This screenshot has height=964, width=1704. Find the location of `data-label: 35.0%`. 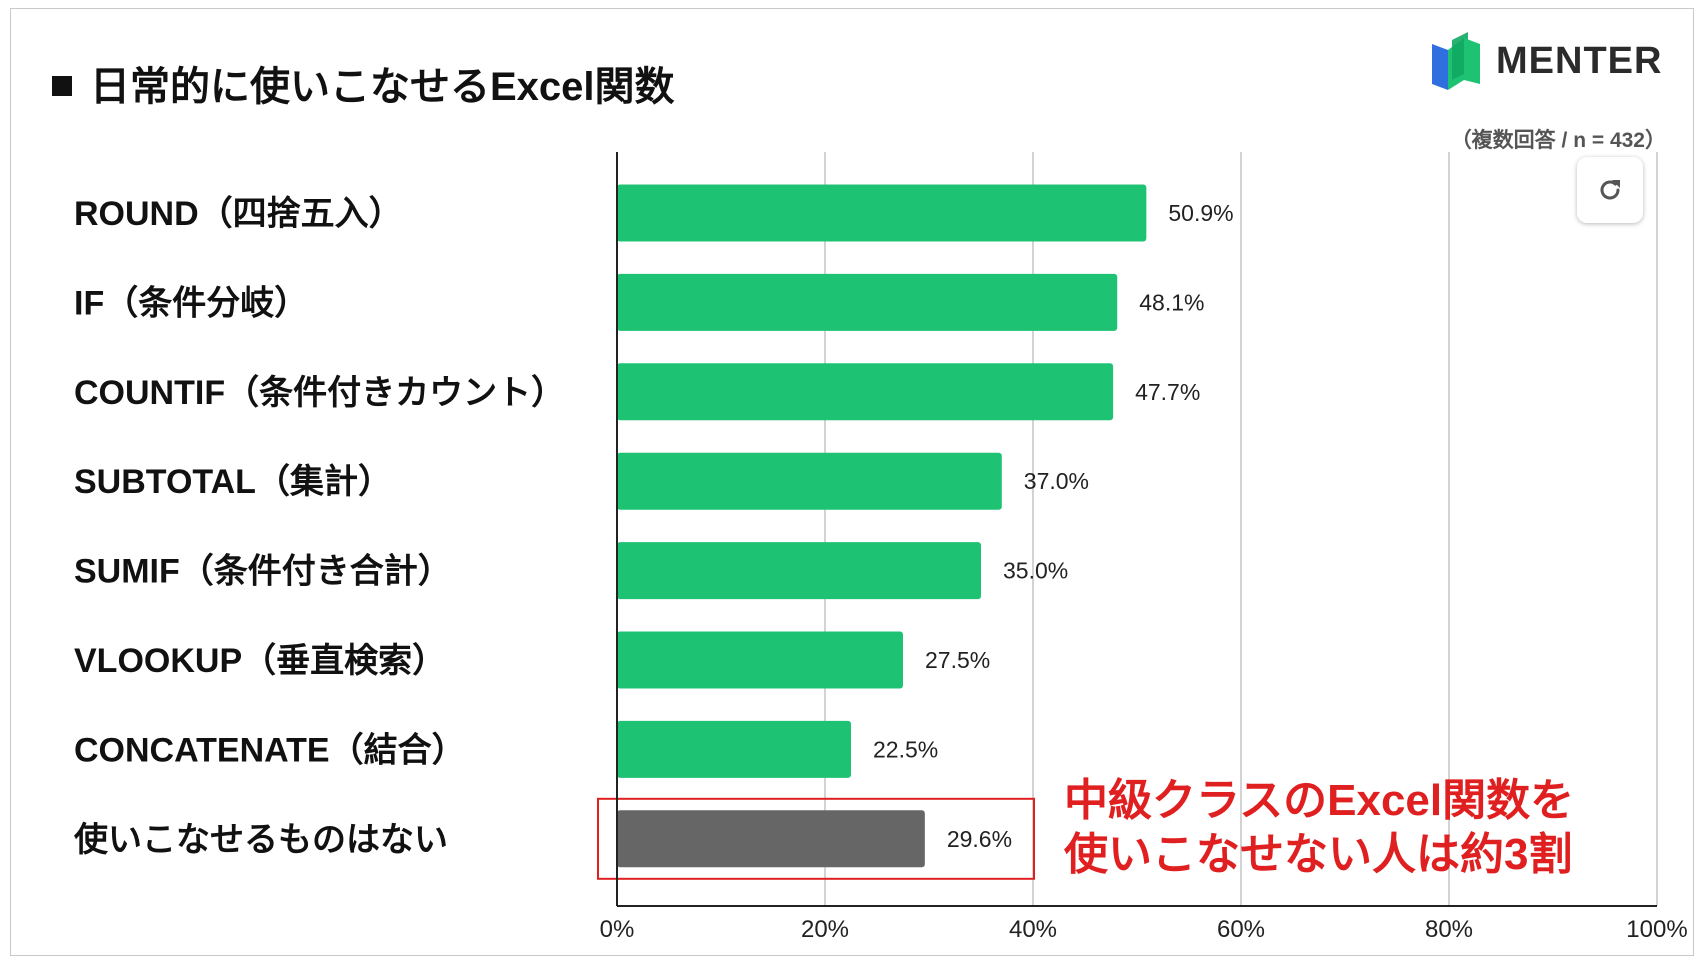

data-label: 35.0% is located at coordinates (1035, 571).